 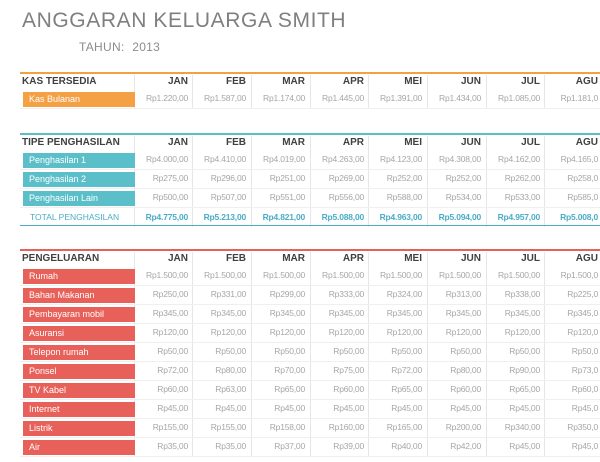 What do you see at coordinates (287, 178) in the screenshot?
I see `table-cell: Rp251,00` at bounding box center [287, 178].